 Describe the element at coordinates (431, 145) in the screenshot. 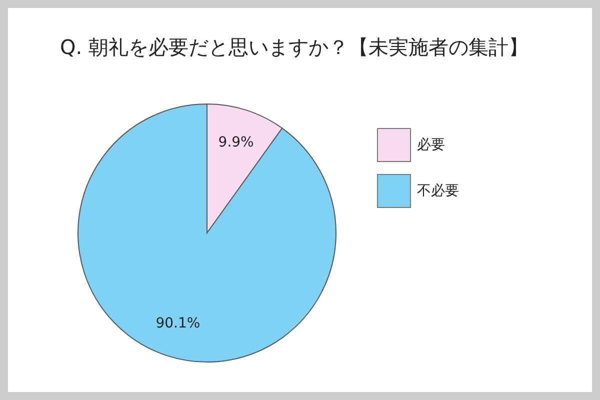

I see `legend-label: 必要` at that location.